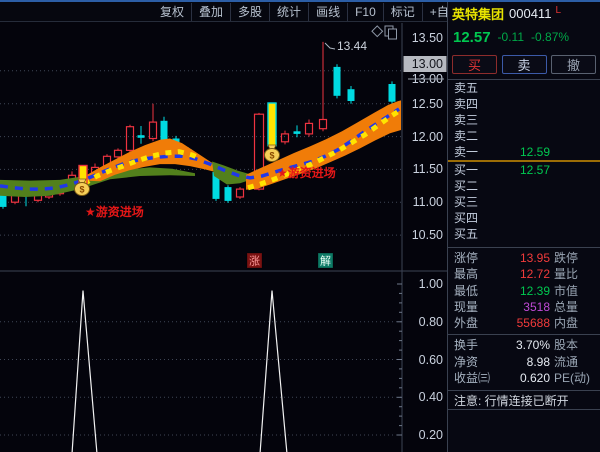 This screenshot has height=452, width=600. Describe the element at coordinates (466, 170) in the screenshot. I see `bid-label: 买一` at that location.